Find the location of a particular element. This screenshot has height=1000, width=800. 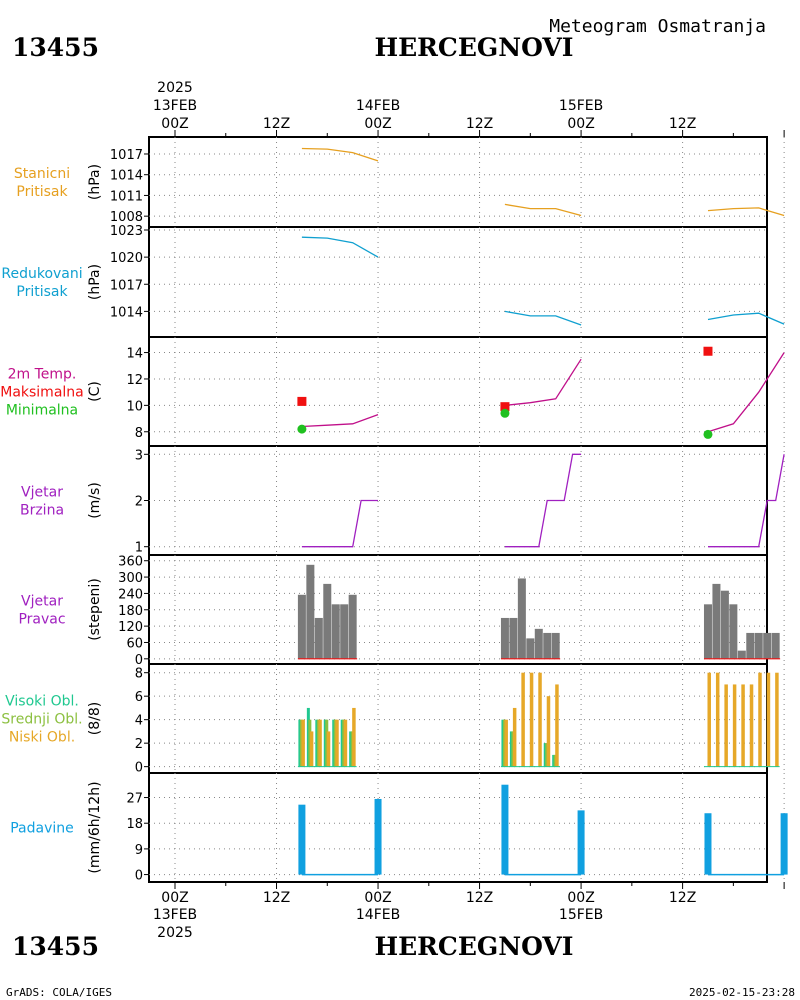

panel-label: Maksimalna is located at coordinates (42, 393).